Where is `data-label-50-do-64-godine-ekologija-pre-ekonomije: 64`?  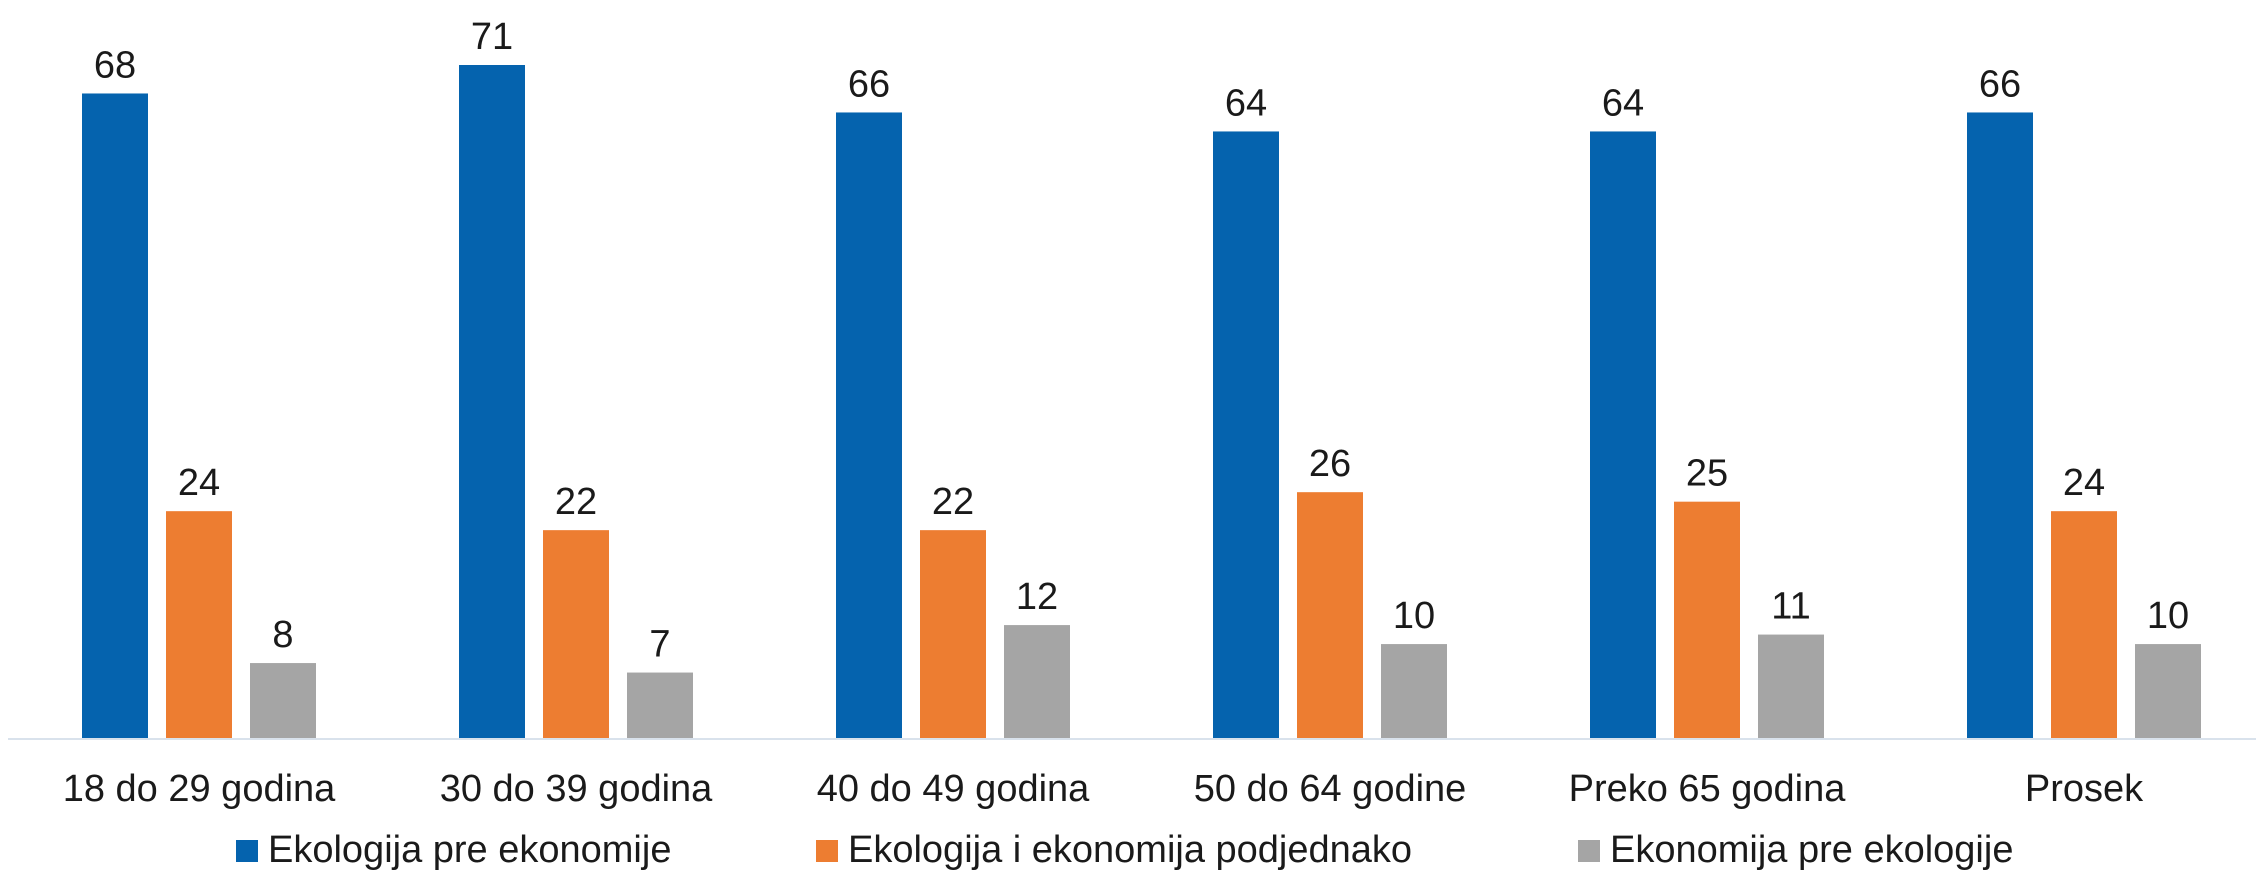
data-label-50-do-64-godine-ekologija-pre-ekonomije: 64 is located at coordinates (1246, 103).